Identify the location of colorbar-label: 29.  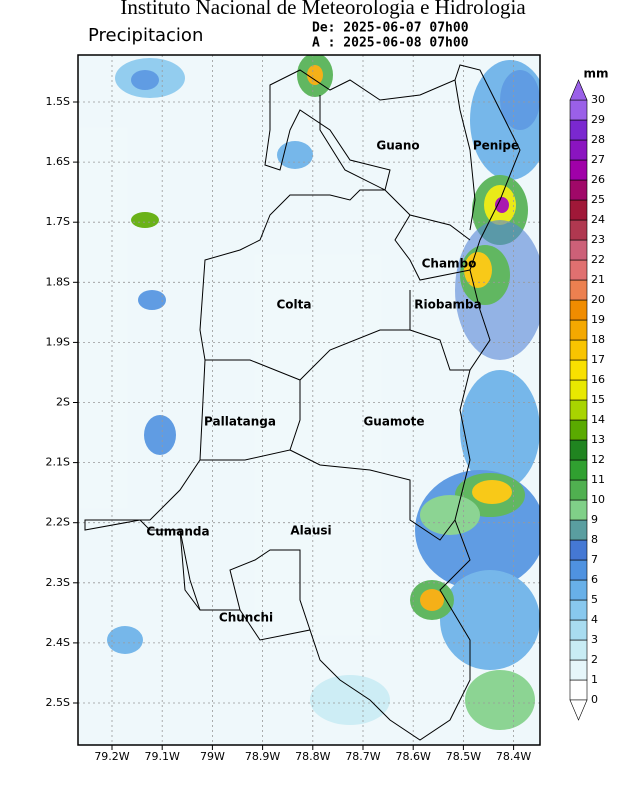
(598, 119).